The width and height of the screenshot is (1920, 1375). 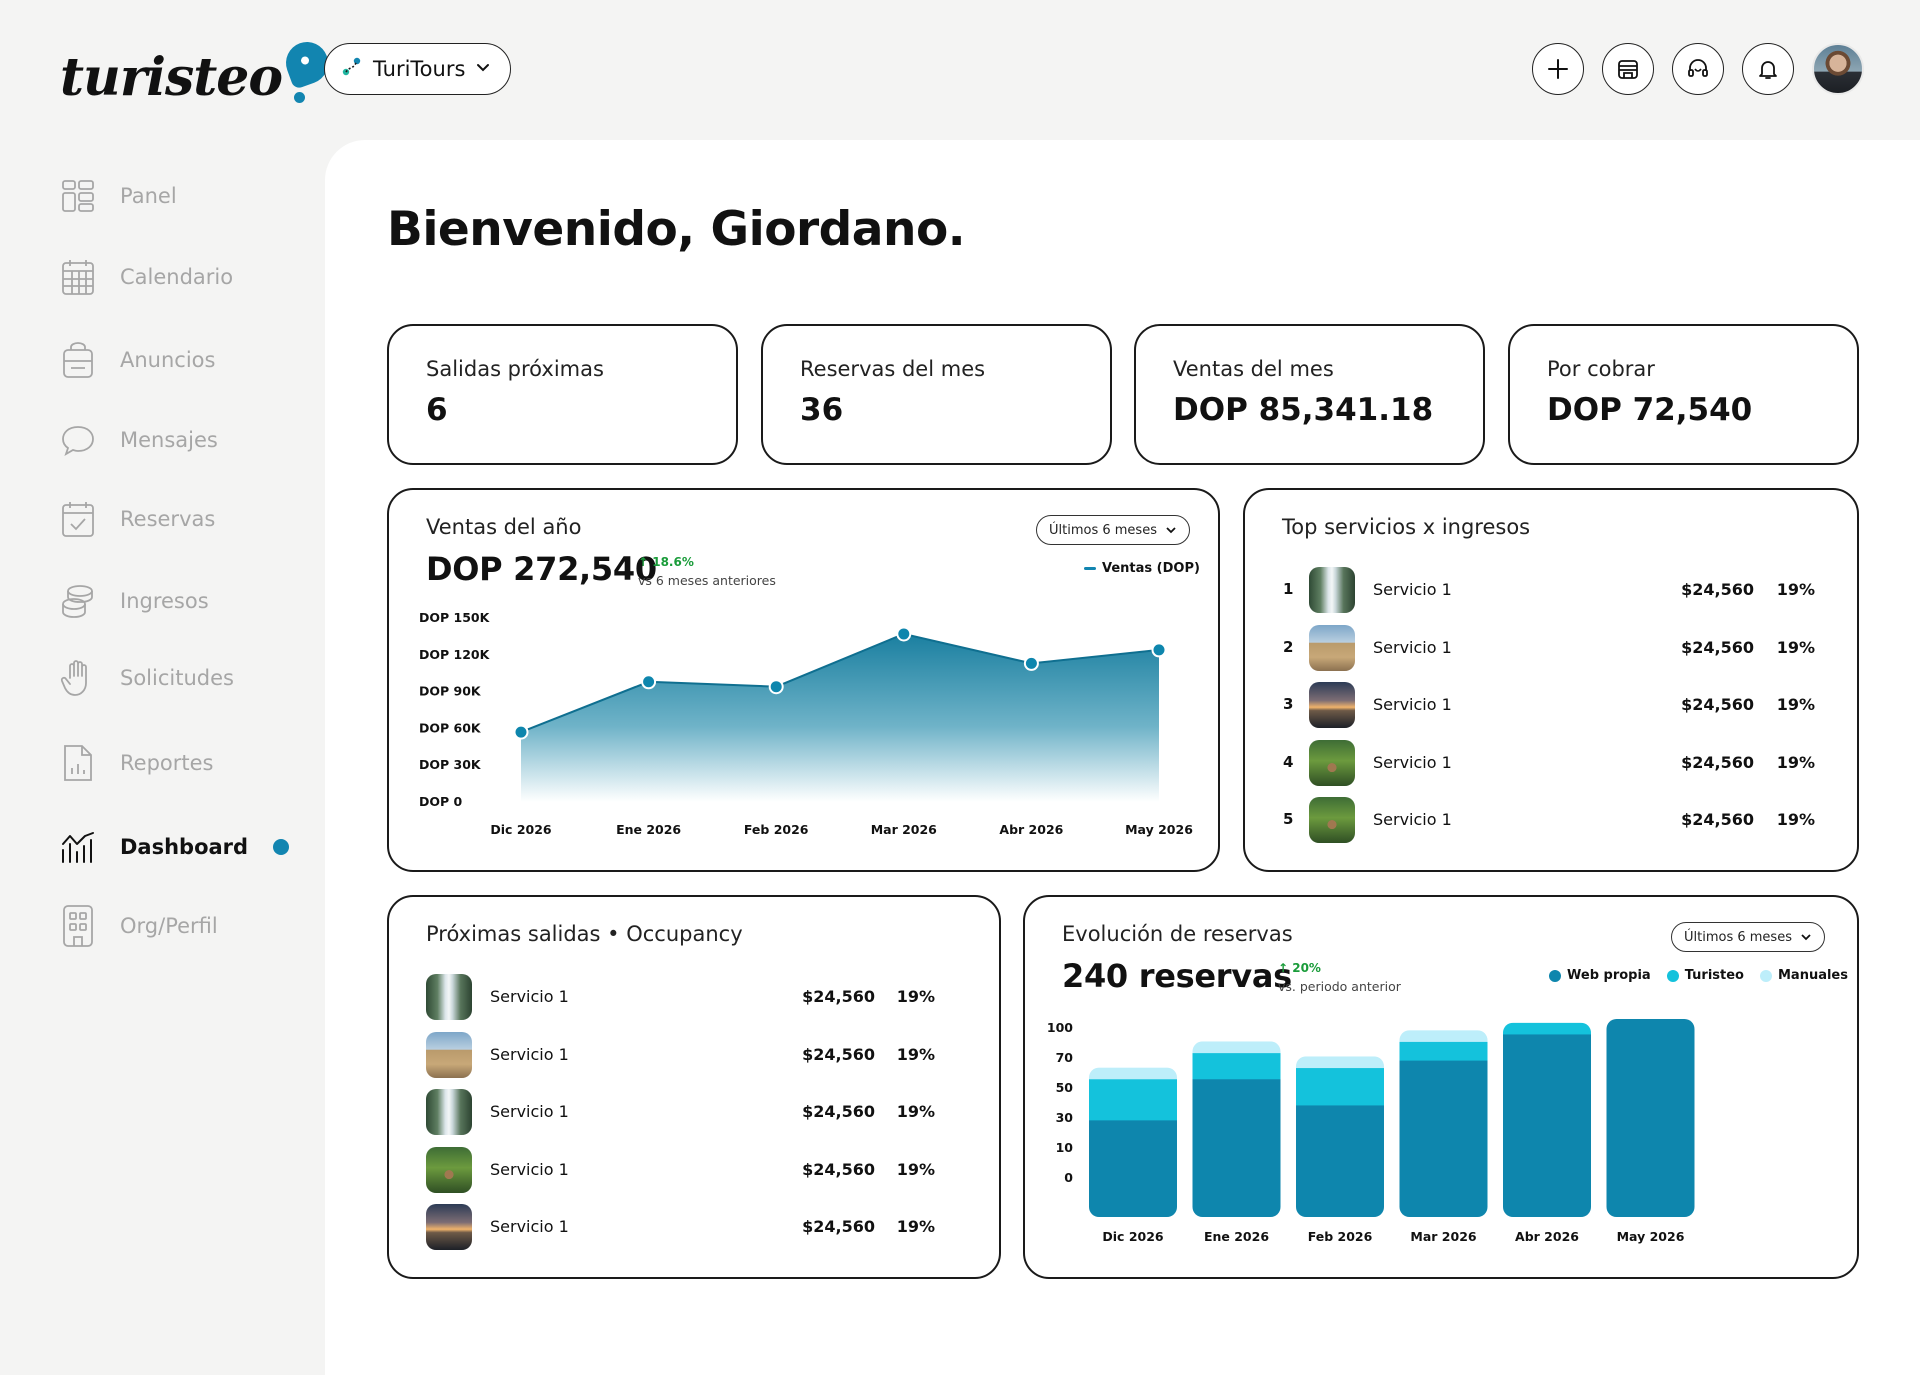 What do you see at coordinates (417, 69) in the screenshot?
I see `org-selector: TuriTours` at bounding box center [417, 69].